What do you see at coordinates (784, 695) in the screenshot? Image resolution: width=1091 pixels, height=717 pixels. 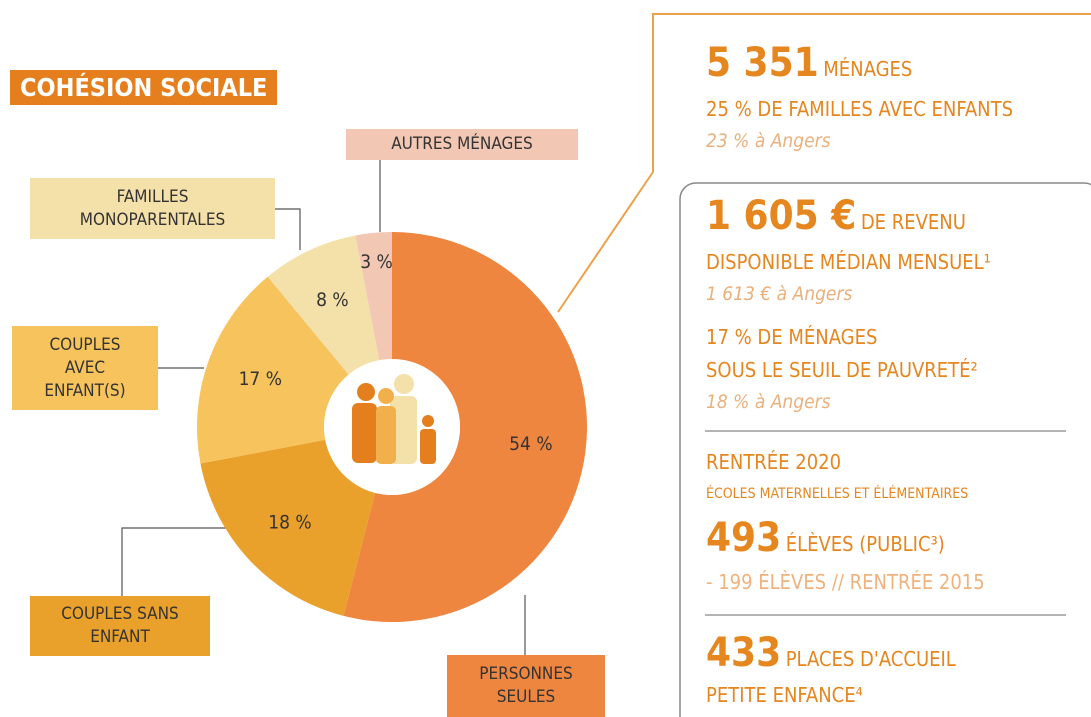 I see `stat-line: PETITE ENFANCE⁴` at bounding box center [784, 695].